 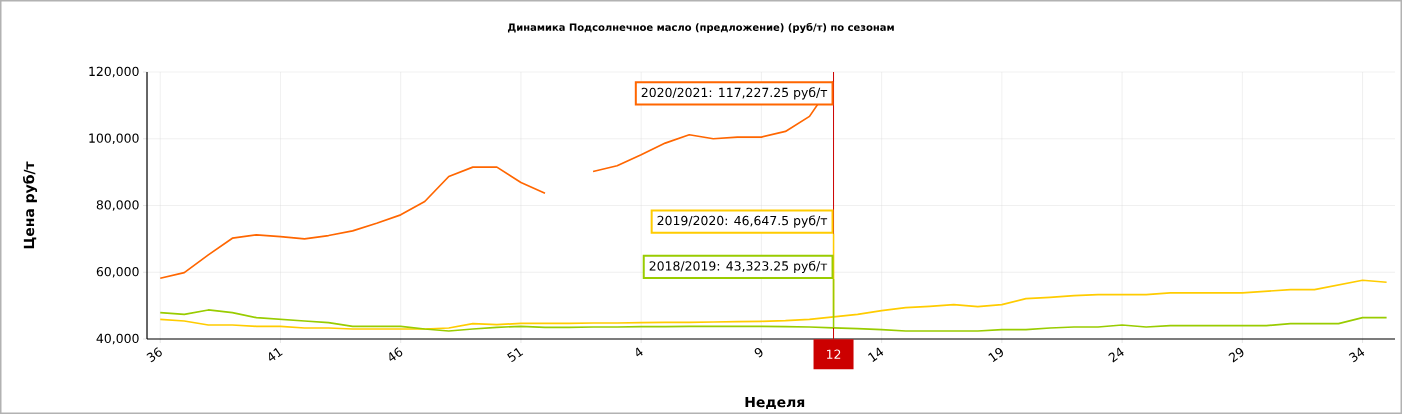 What do you see at coordinates (117, 205) in the screenshot?
I see `y-tick-label: 80,000` at bounding box center [117, 205].